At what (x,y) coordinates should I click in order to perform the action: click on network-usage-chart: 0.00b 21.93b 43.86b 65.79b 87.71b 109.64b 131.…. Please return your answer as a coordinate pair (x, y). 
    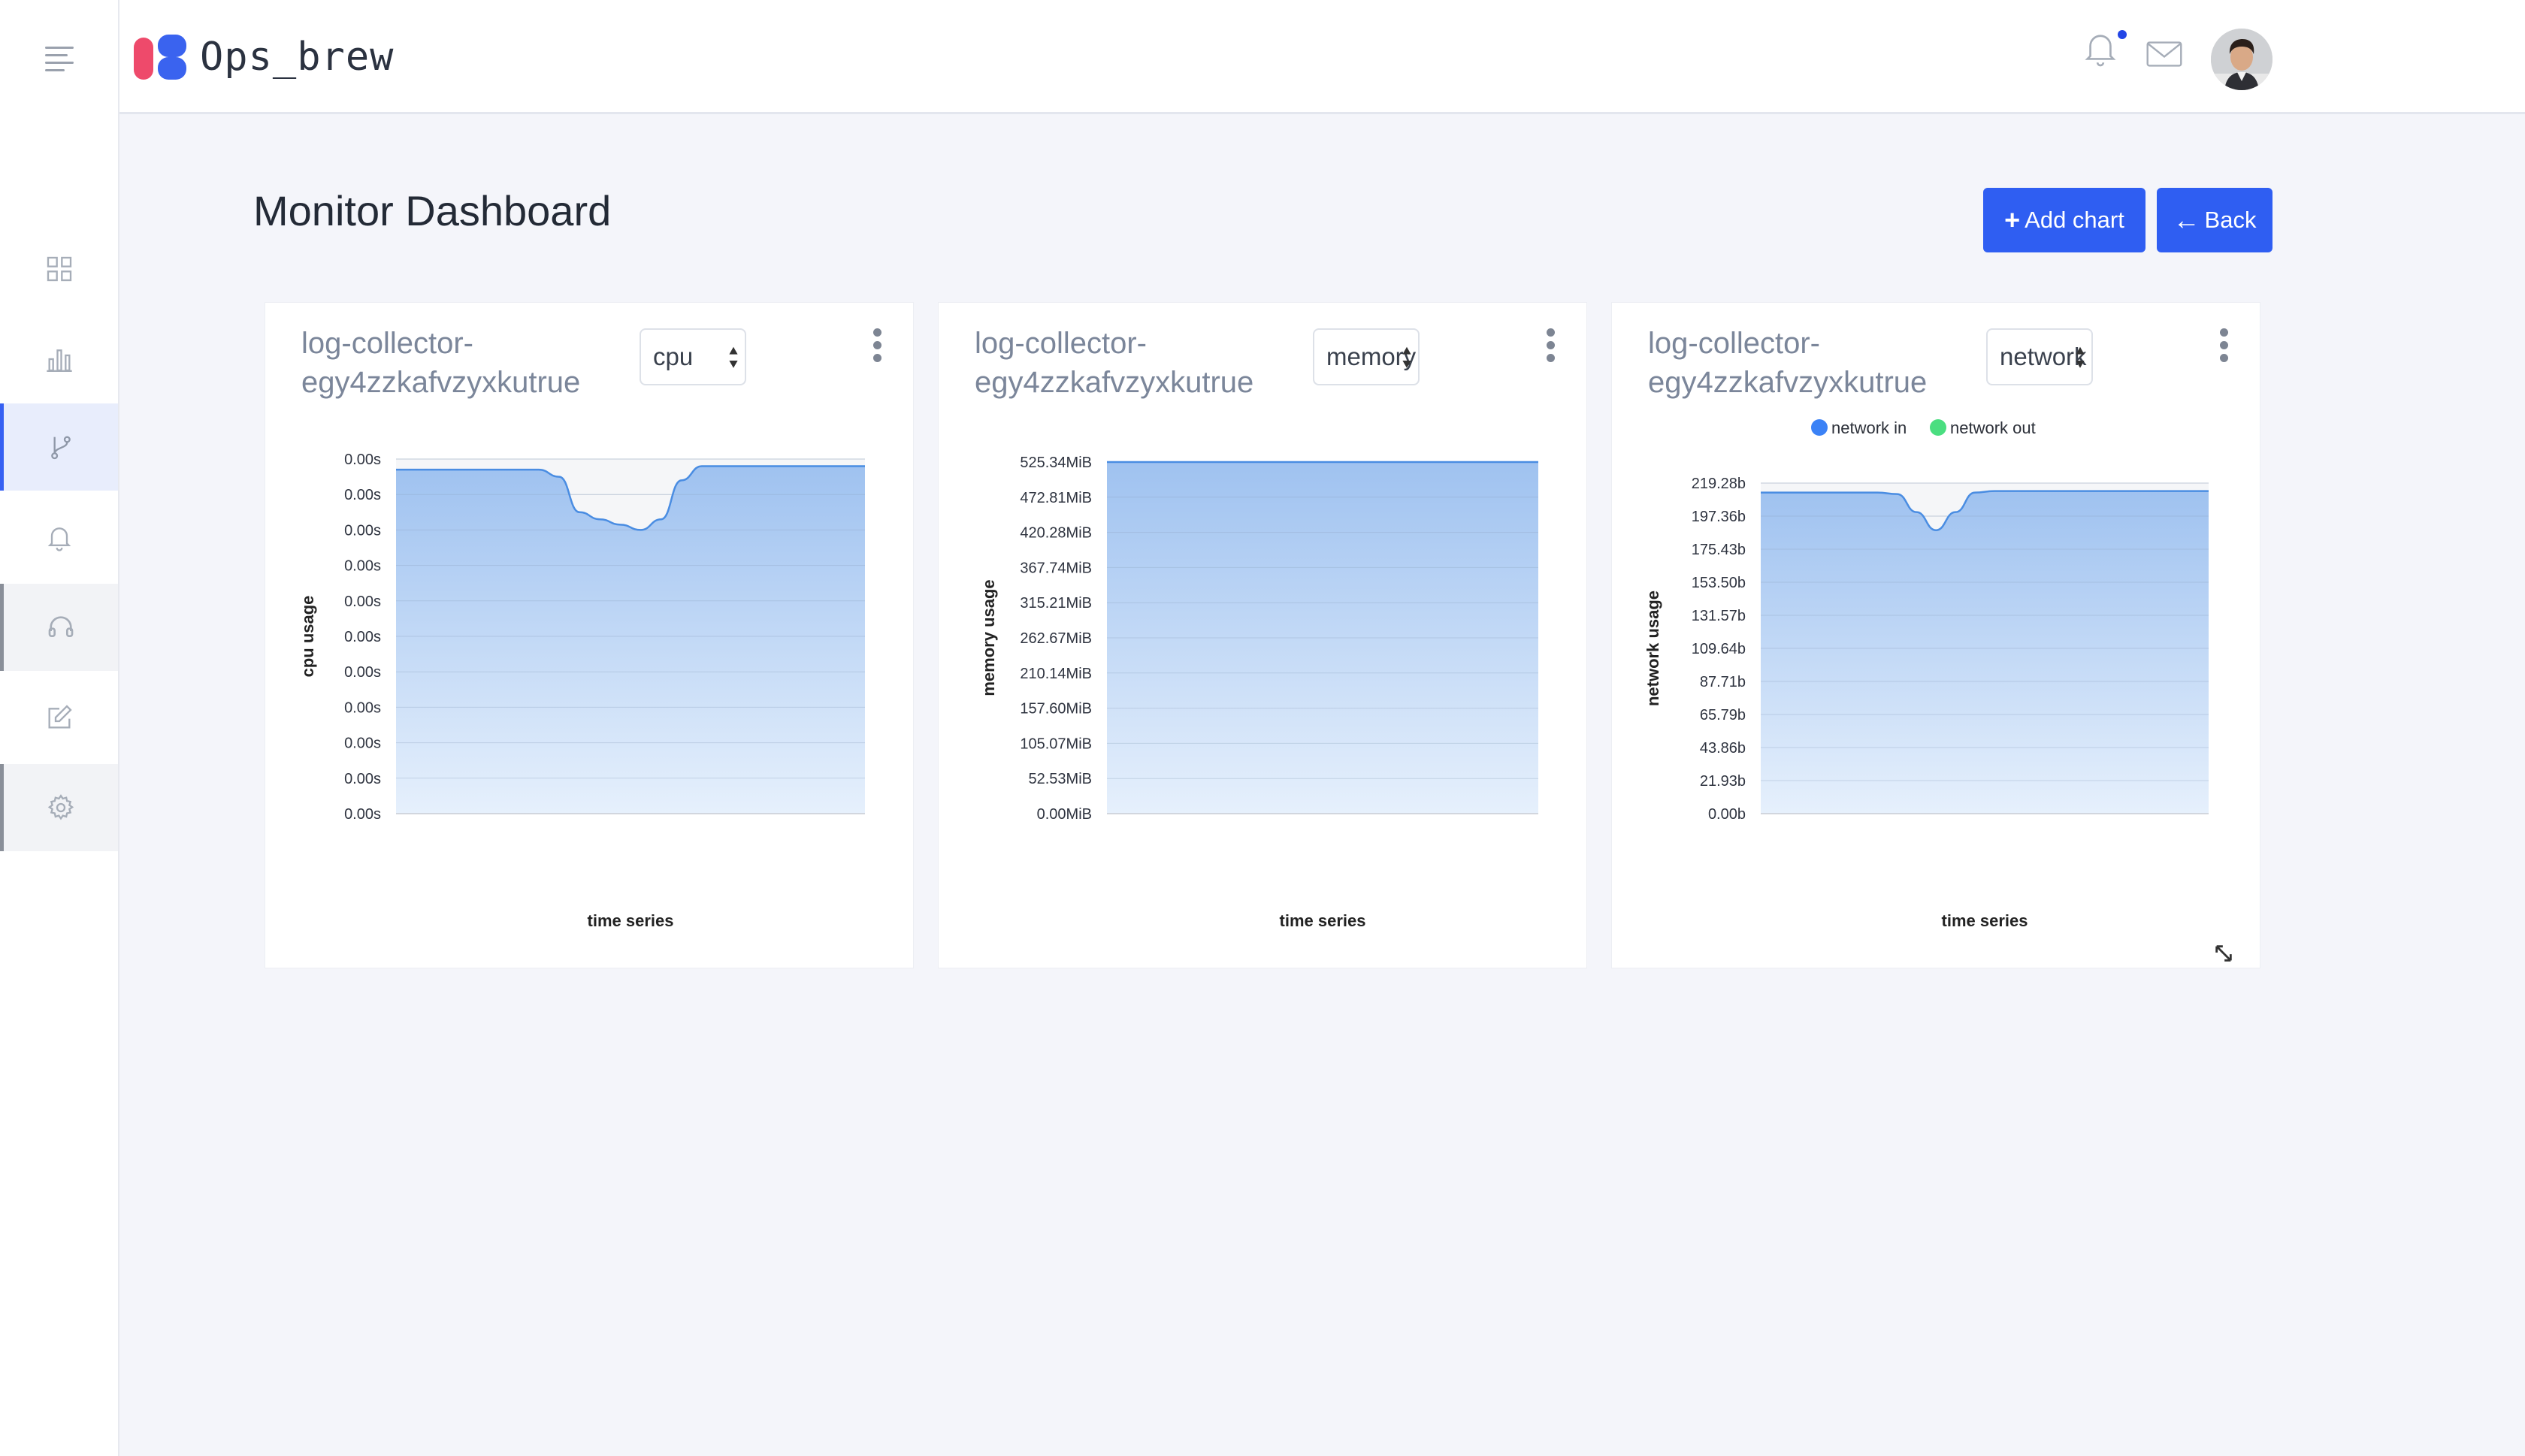
    Looking at the image, I should click on (1926, 674).